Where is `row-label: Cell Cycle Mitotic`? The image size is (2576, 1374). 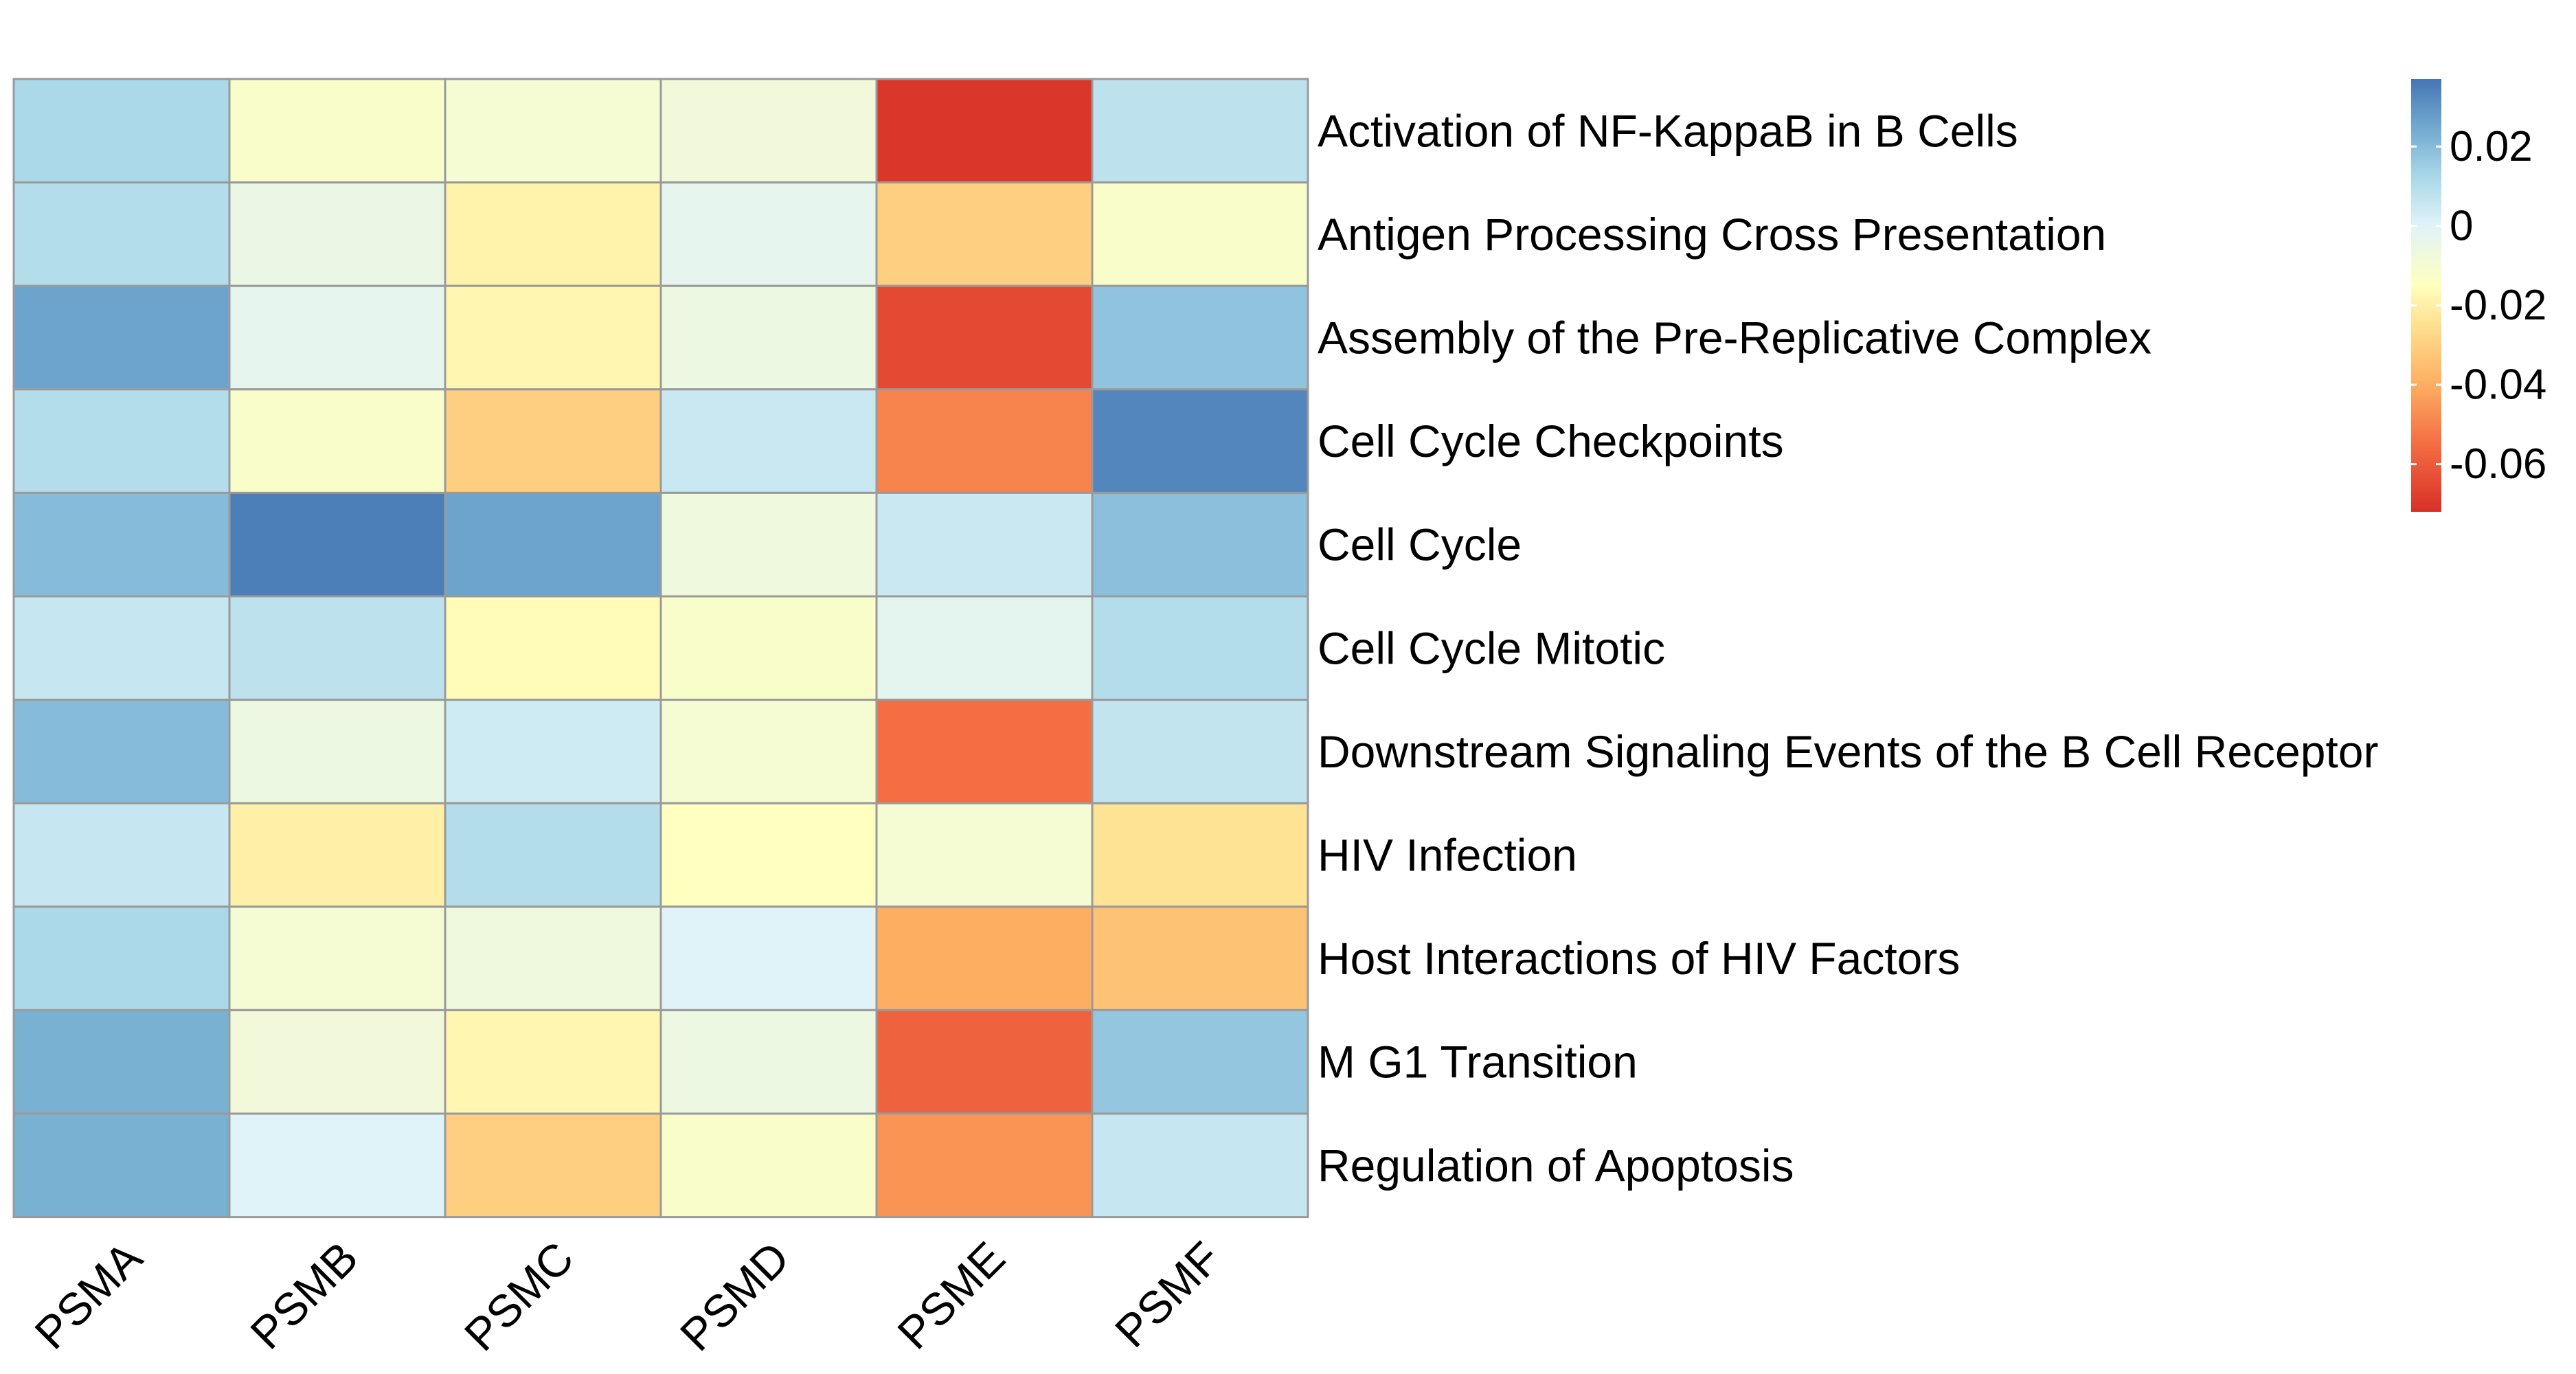 row-label: Cell Cycle Mitotic is located at coordinates (1491, 647).